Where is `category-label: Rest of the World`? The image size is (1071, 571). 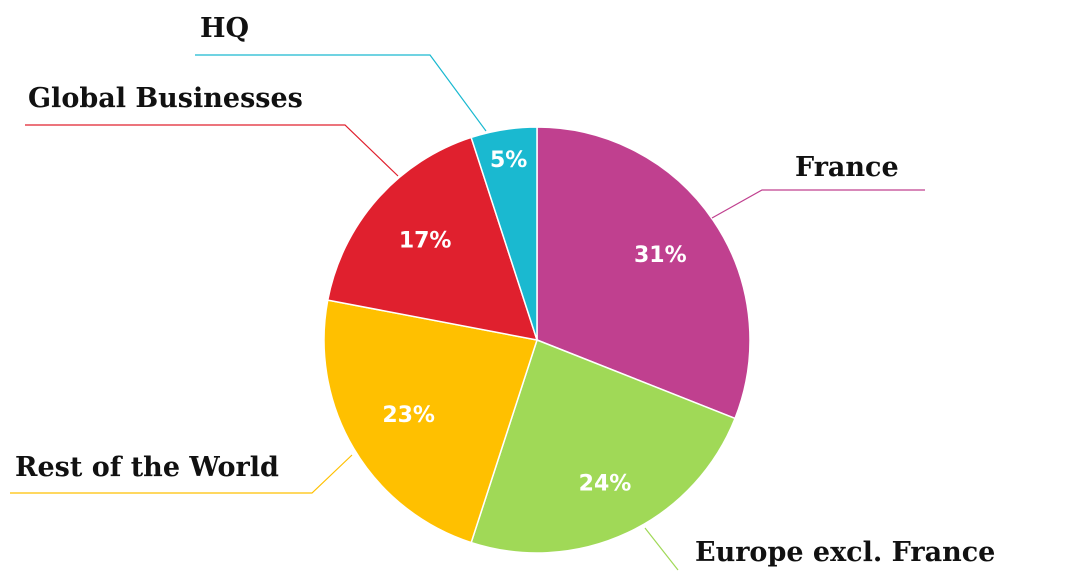
category-label: Rest of the World is located at coordinates (147, 467).